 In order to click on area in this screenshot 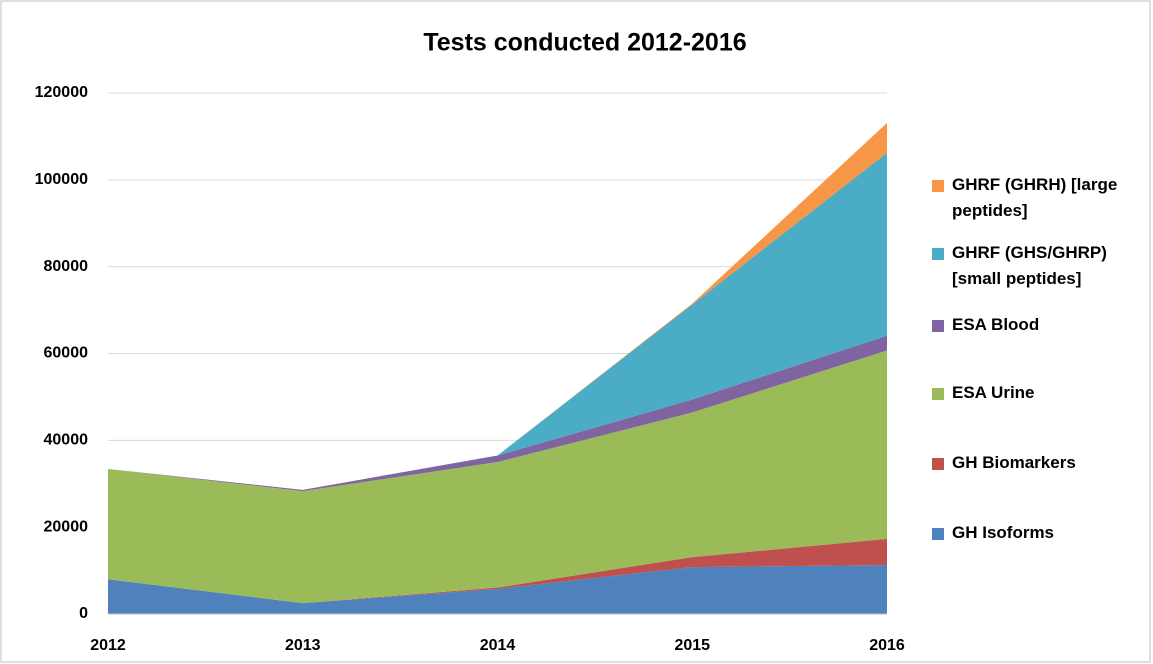, I will do `click(497, 589)`.